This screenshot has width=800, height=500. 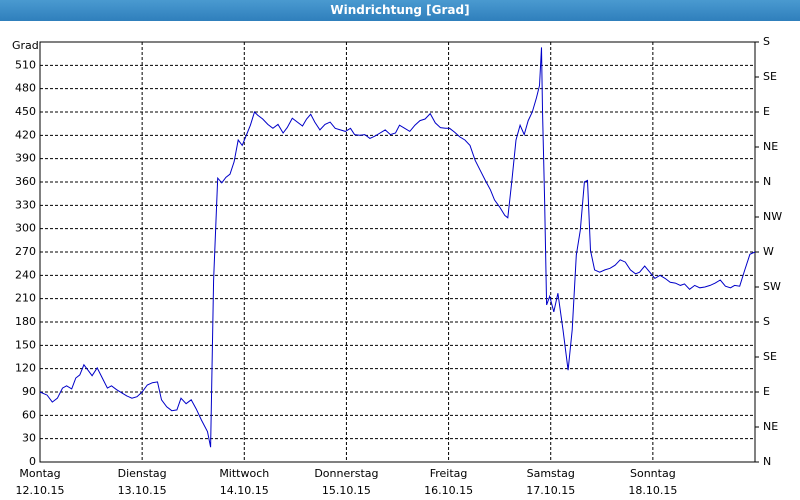 I want to click on y-tick-label: 30, so click(x=29, y=438).